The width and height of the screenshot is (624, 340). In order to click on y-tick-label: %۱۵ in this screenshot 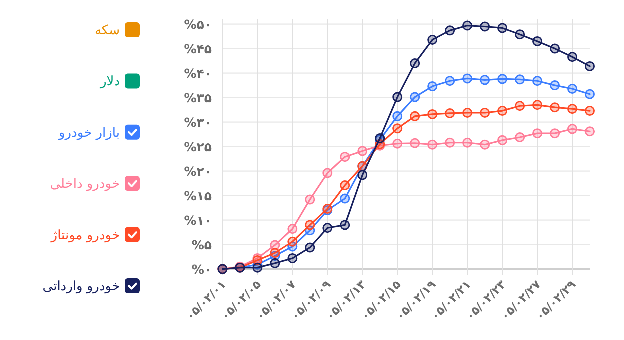, I will do `click(198, 196)`.